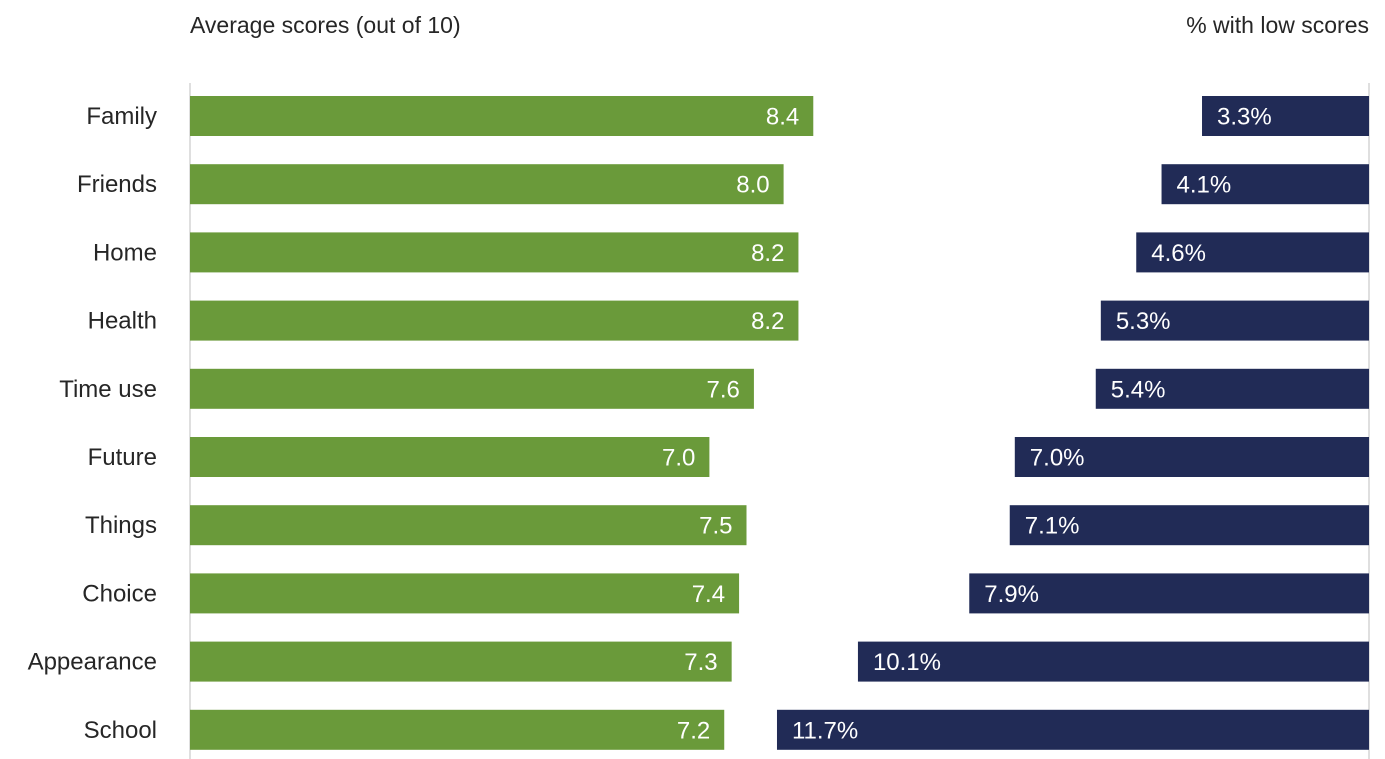 The image size is (1385, 759). Describe the element at coordinates (1178, 253) in the screenshot. I see `low-score-value-label: 4.6%` at that location.